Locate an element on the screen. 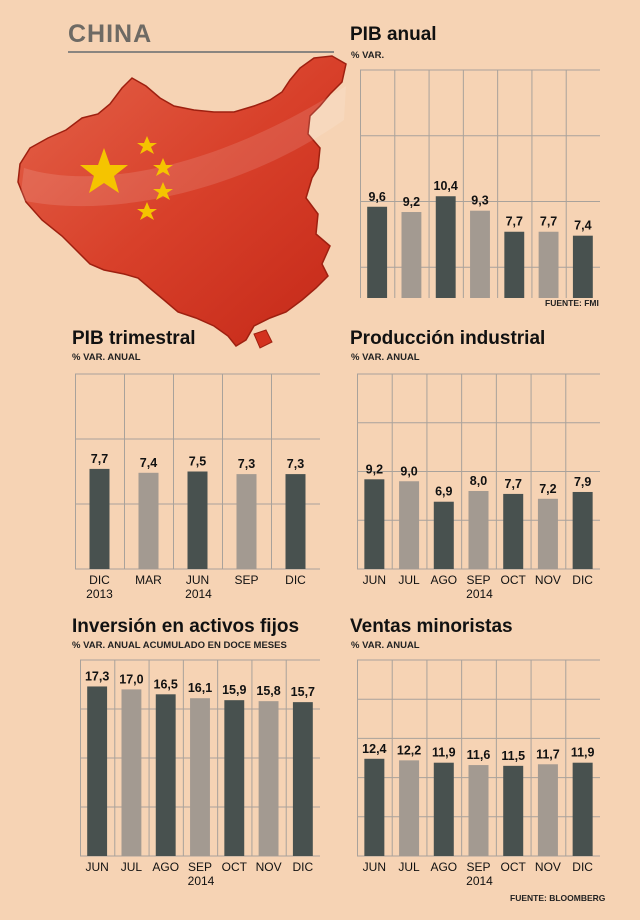 This screenshot has width=640, height=920. data-label: 10,4 is located at coordinates (446, 186).